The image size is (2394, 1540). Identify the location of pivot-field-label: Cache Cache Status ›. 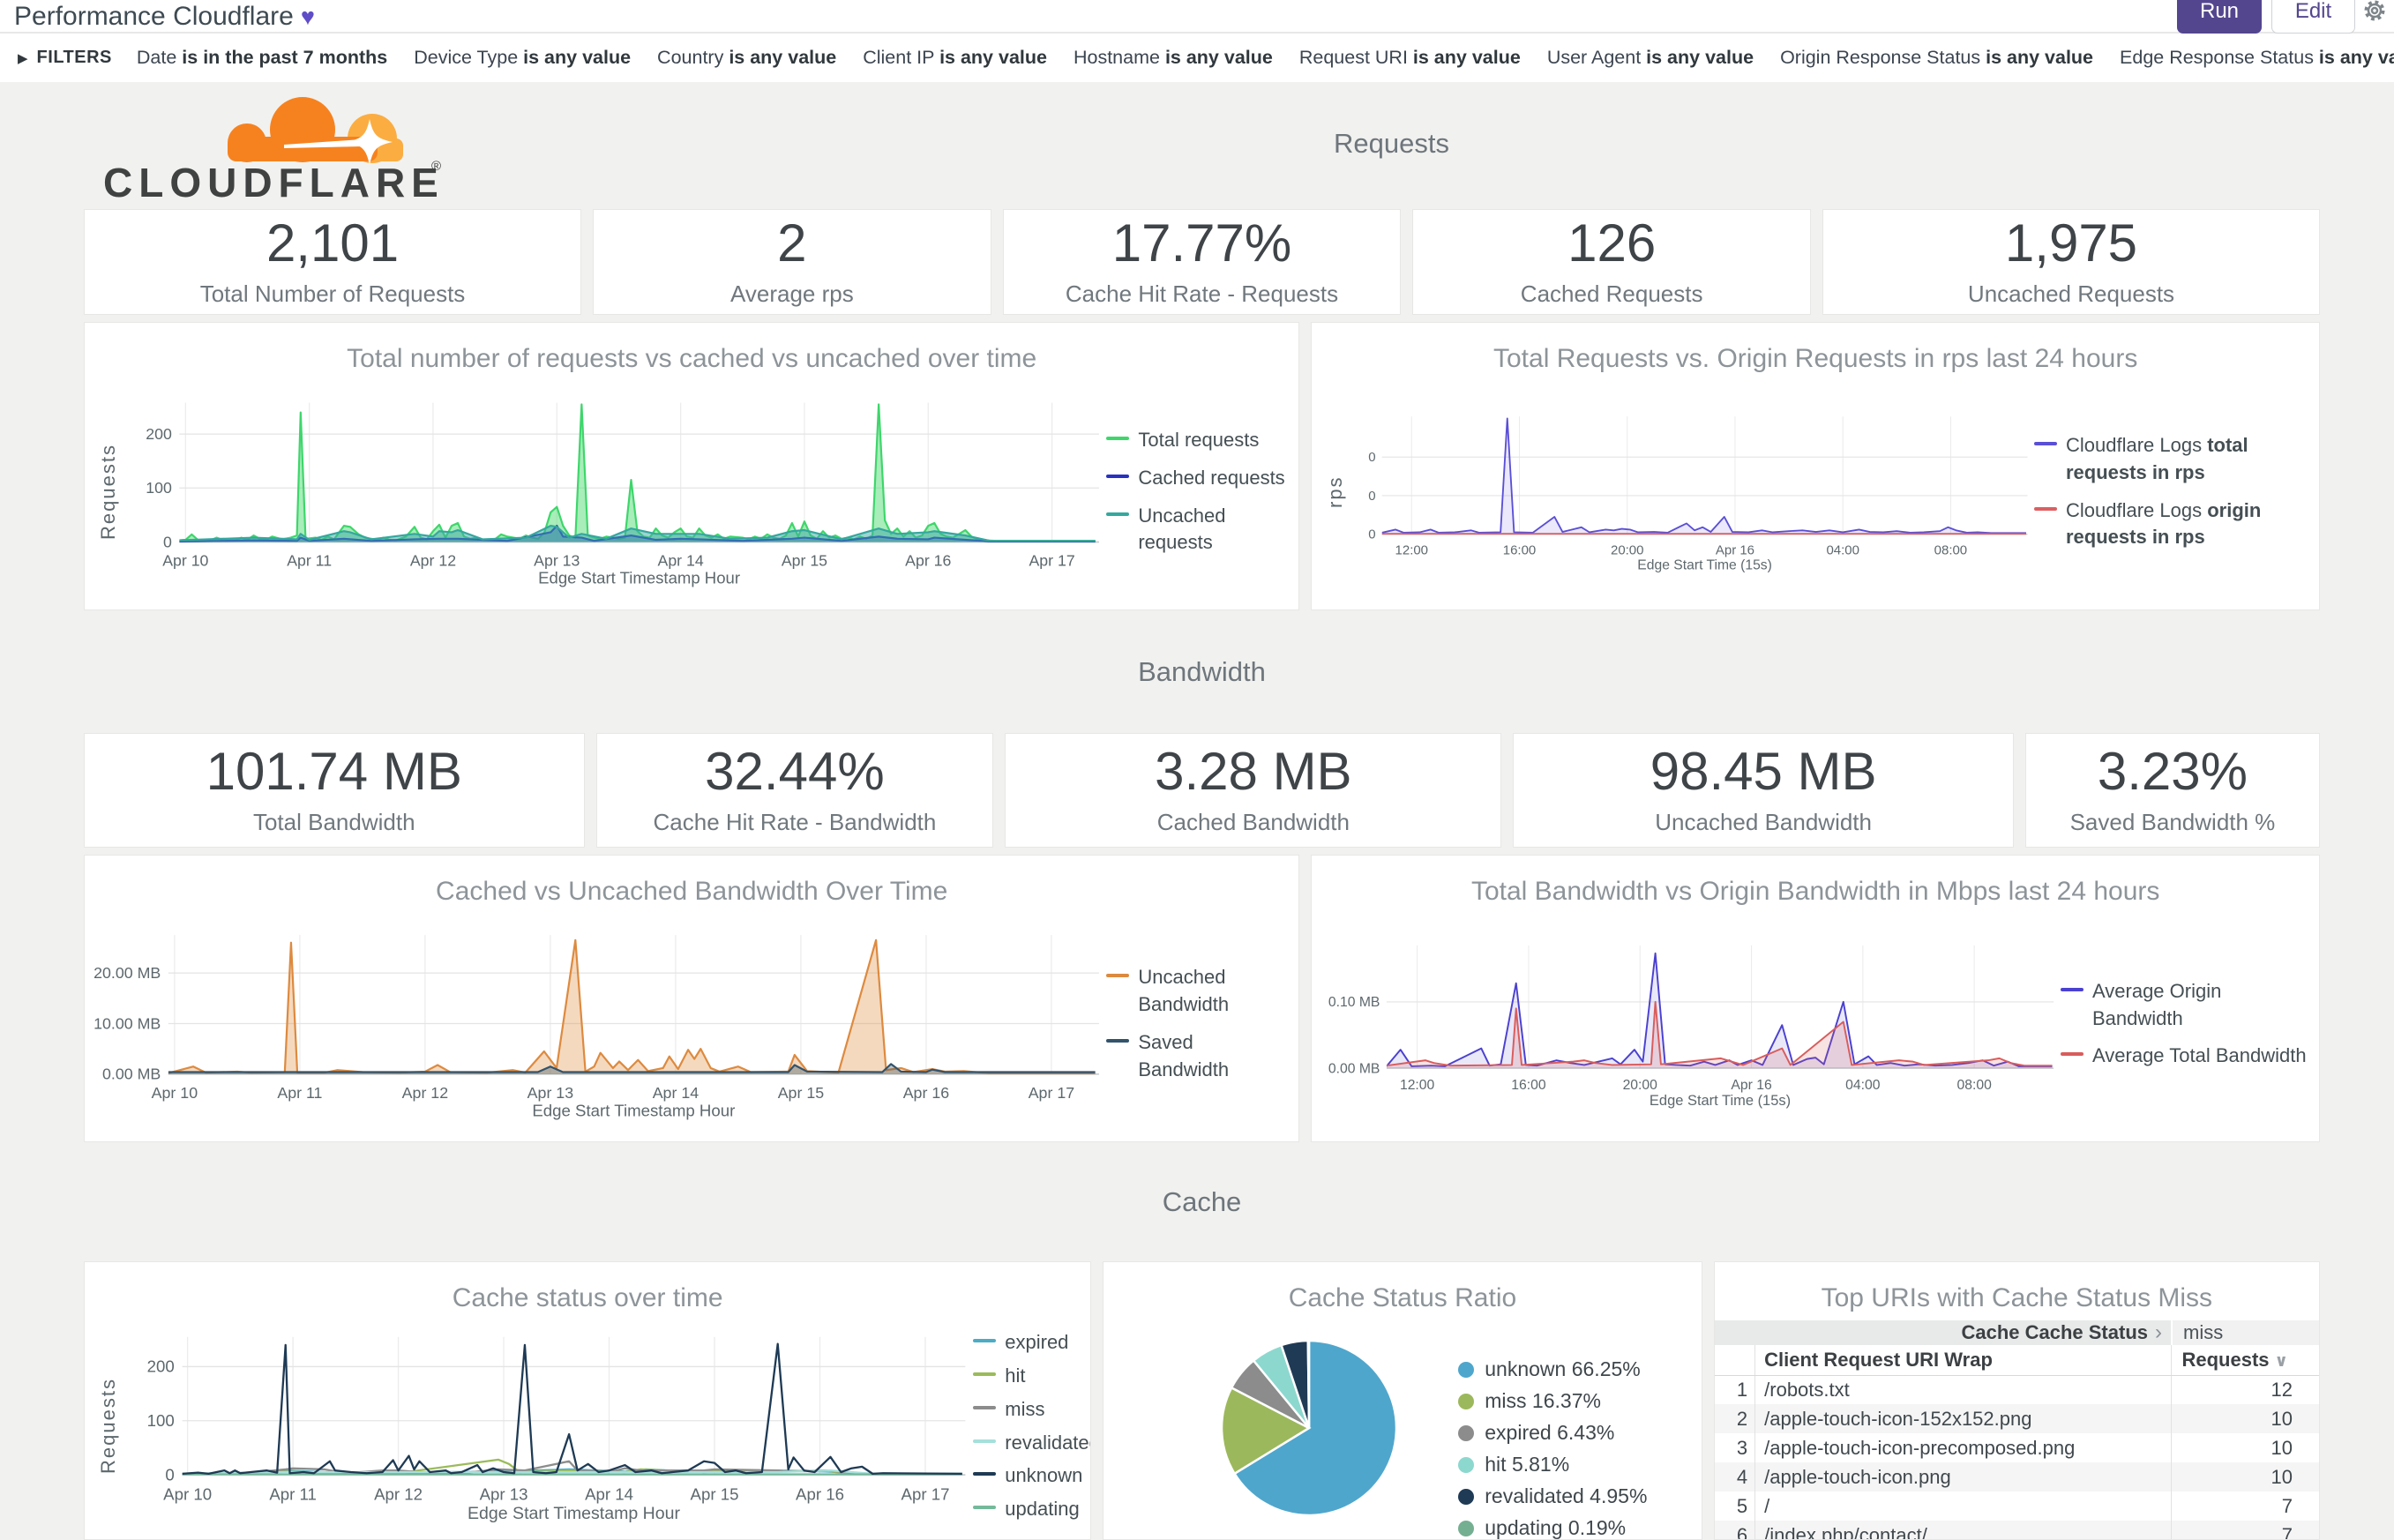
(1943, 1332).